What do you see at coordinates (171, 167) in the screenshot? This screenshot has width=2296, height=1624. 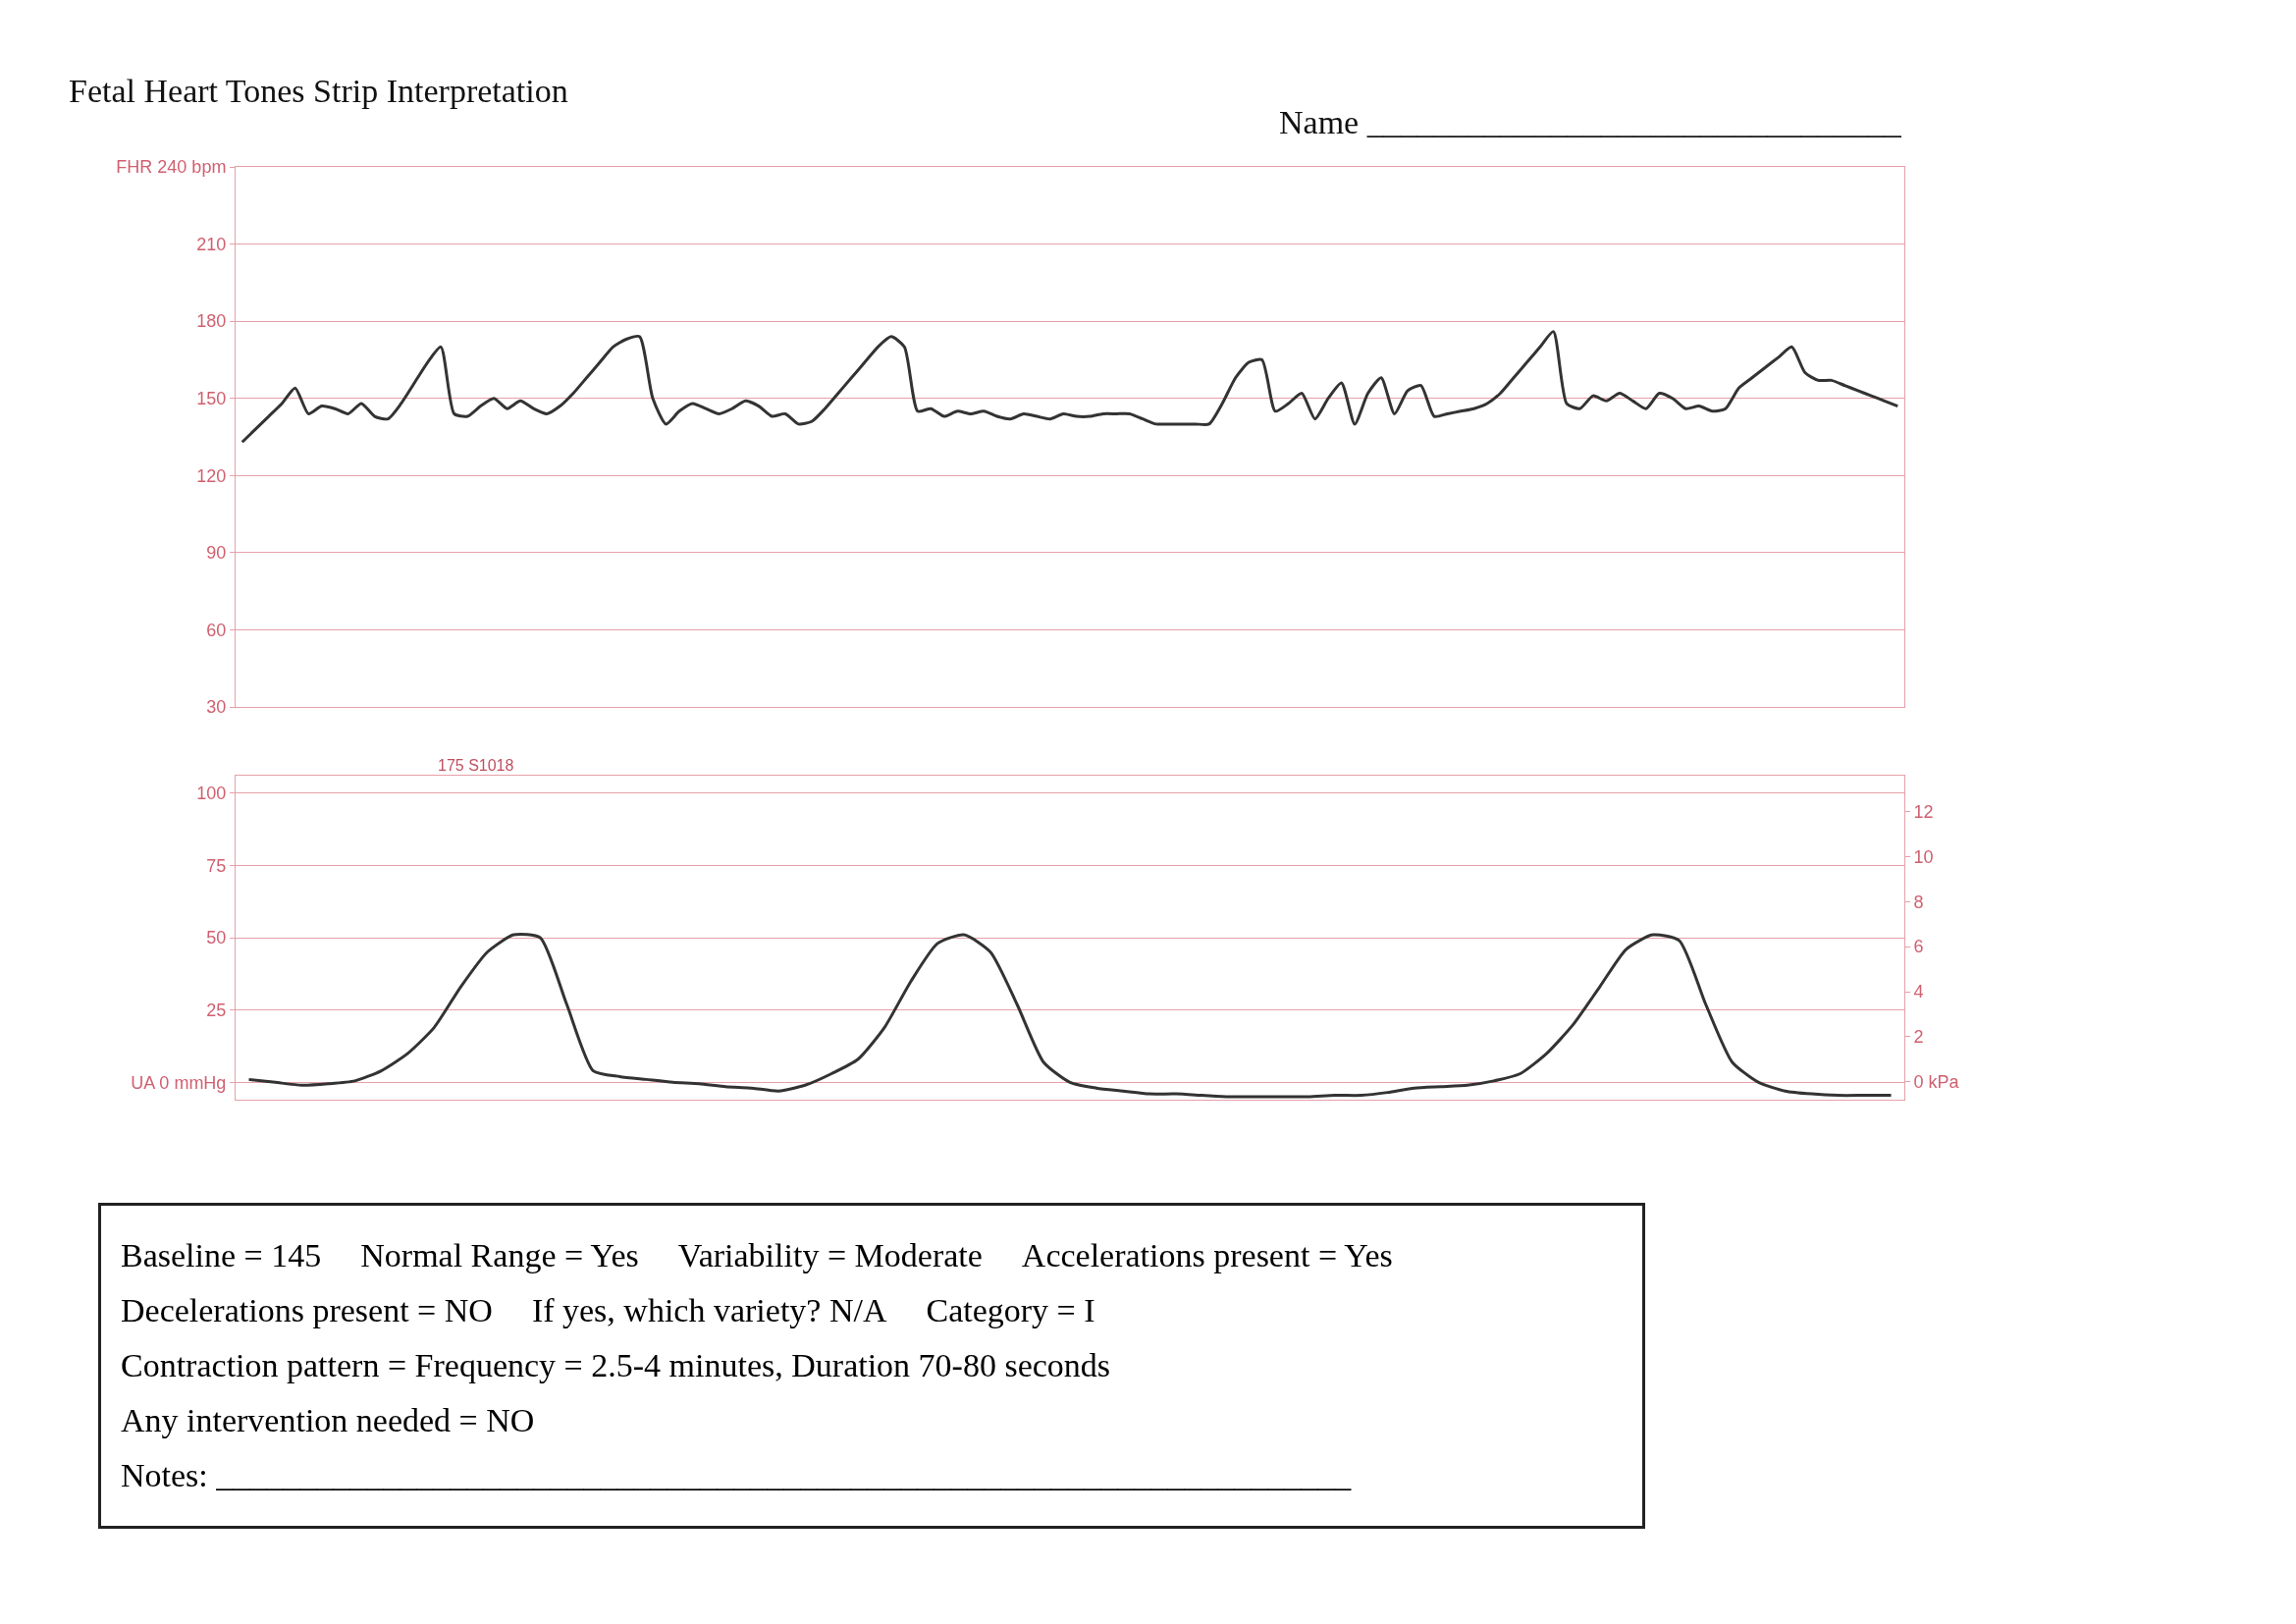 I see `y-tick-label: FHR 240 bpm` at bounding box center [171, 167].